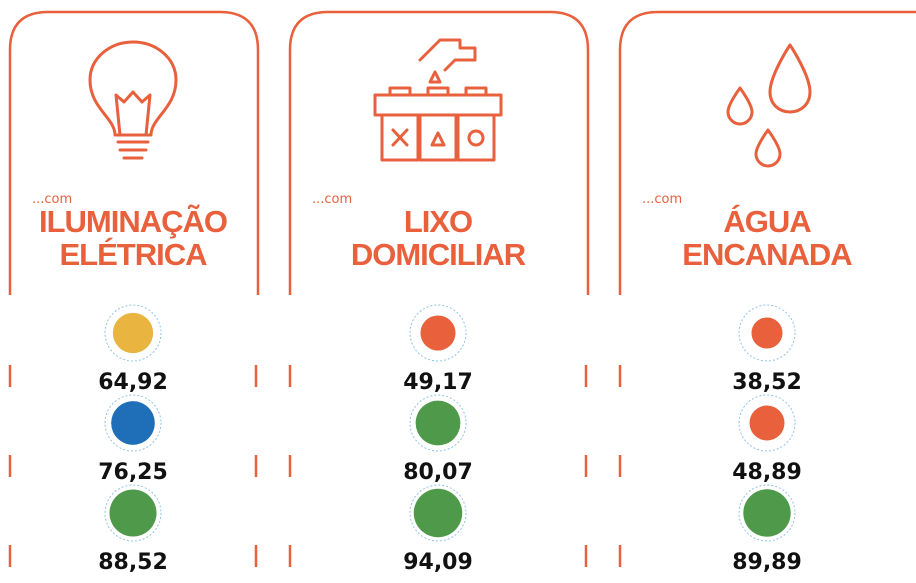 The image size is (916, 583). I want to click on panel-title: DOMICILIAR, so click(438, 254).